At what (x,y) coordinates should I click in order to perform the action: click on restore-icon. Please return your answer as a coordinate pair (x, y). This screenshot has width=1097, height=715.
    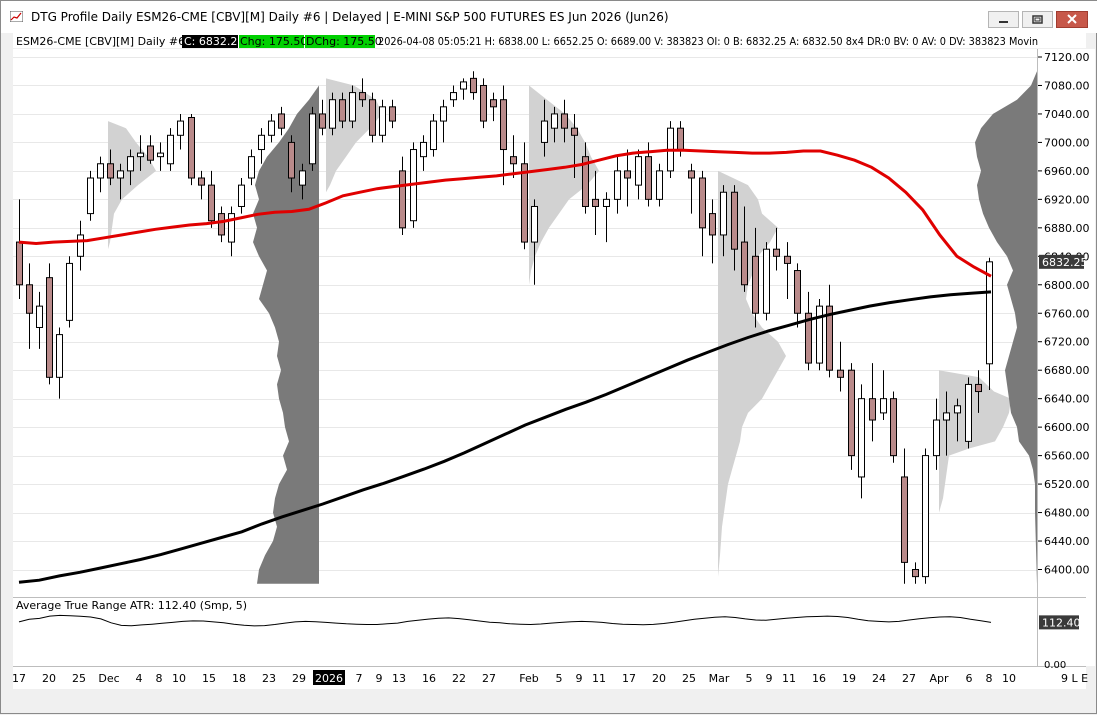
    Looking at the image, I should click on (1037, 19).